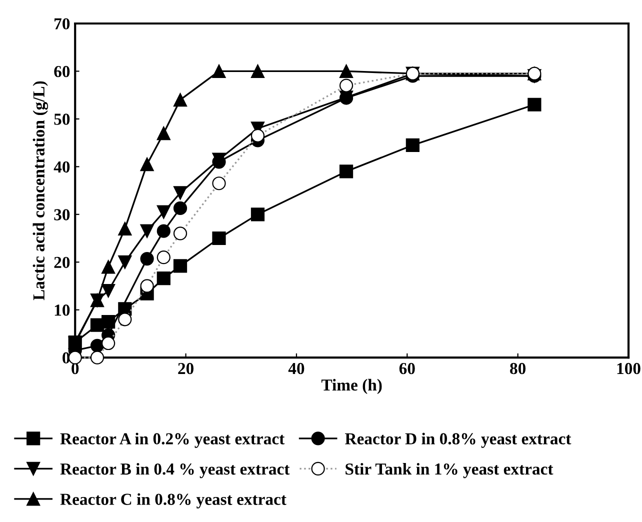  I want to click on x-tick-label: 40, so click(296, 368).